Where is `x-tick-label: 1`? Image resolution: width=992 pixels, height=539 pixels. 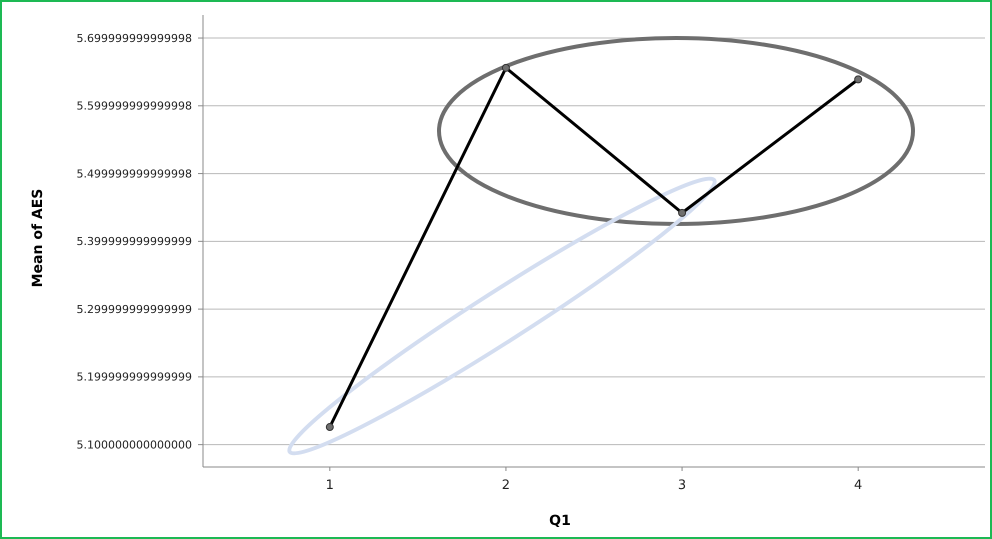
x-tick-label: 1 is located at coordinates (330, 485).